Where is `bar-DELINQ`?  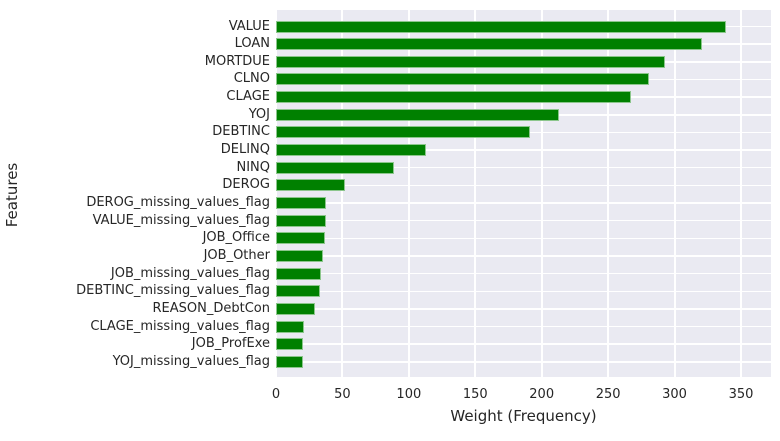
bar-DELINQ is located at coordinates (351, 150).